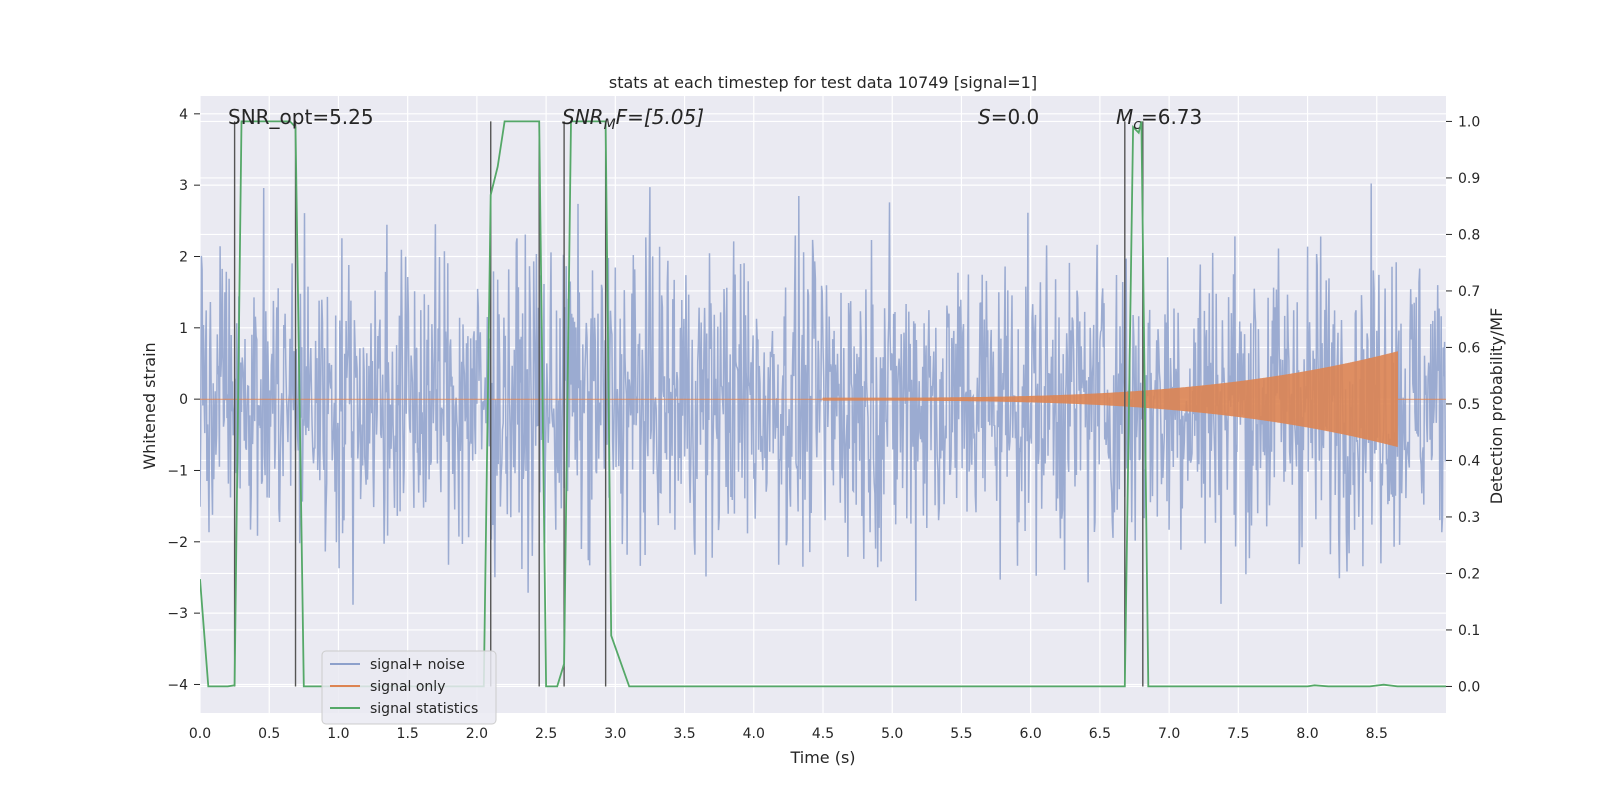  Describe the element at coordinates (1469, 574) in the screenshot. I see `y-right-tick-label: 0.2` at that location.